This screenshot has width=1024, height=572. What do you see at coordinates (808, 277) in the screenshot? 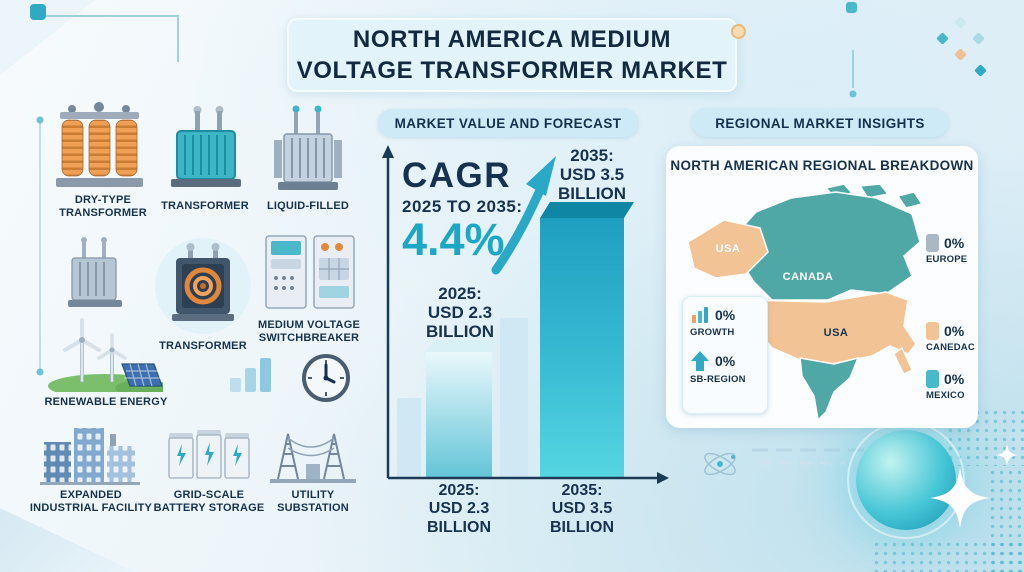
I see `map-label-canada: CANADA` at bounding box center [808, 277].